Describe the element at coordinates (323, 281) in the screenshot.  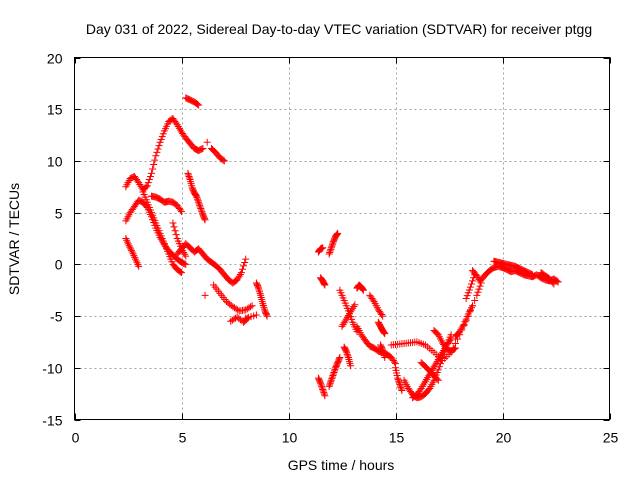
I see `series-arc19` at that location.